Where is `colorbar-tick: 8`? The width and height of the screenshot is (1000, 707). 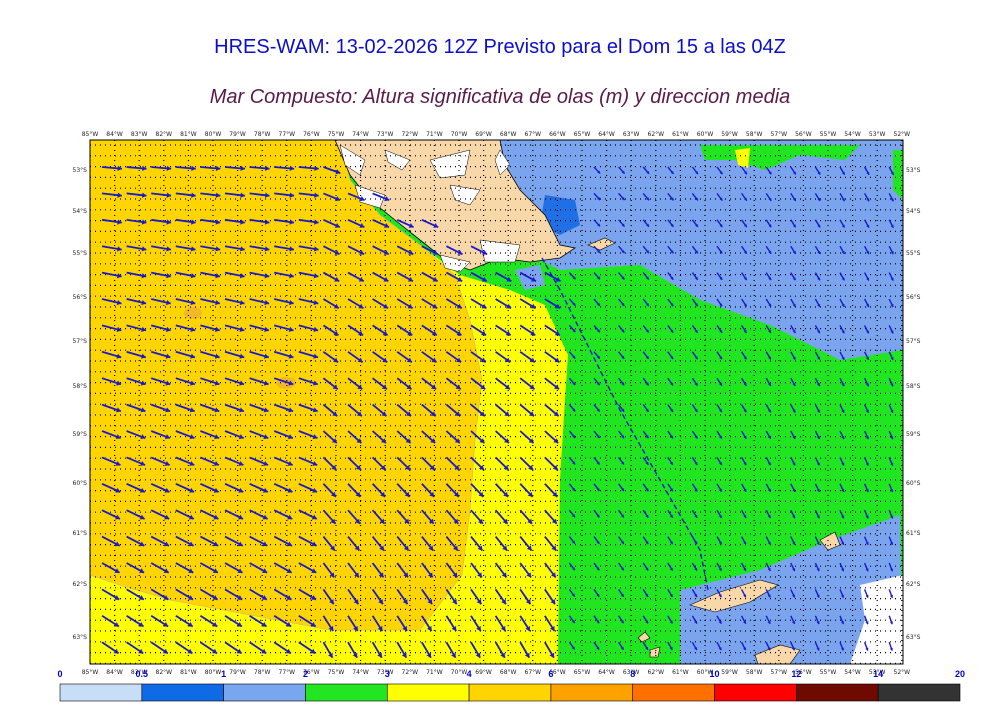
colorbar-tick: 8 is located at coordinates (632, 674).